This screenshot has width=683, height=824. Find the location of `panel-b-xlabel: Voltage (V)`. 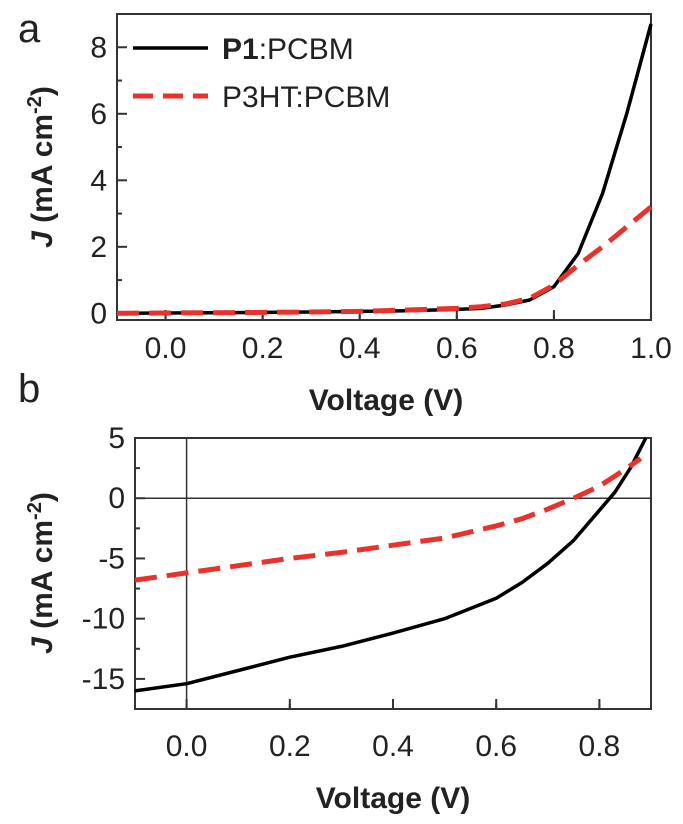

panel-b-xlabel: Voltage (V) is located at coordinates (393, 798).